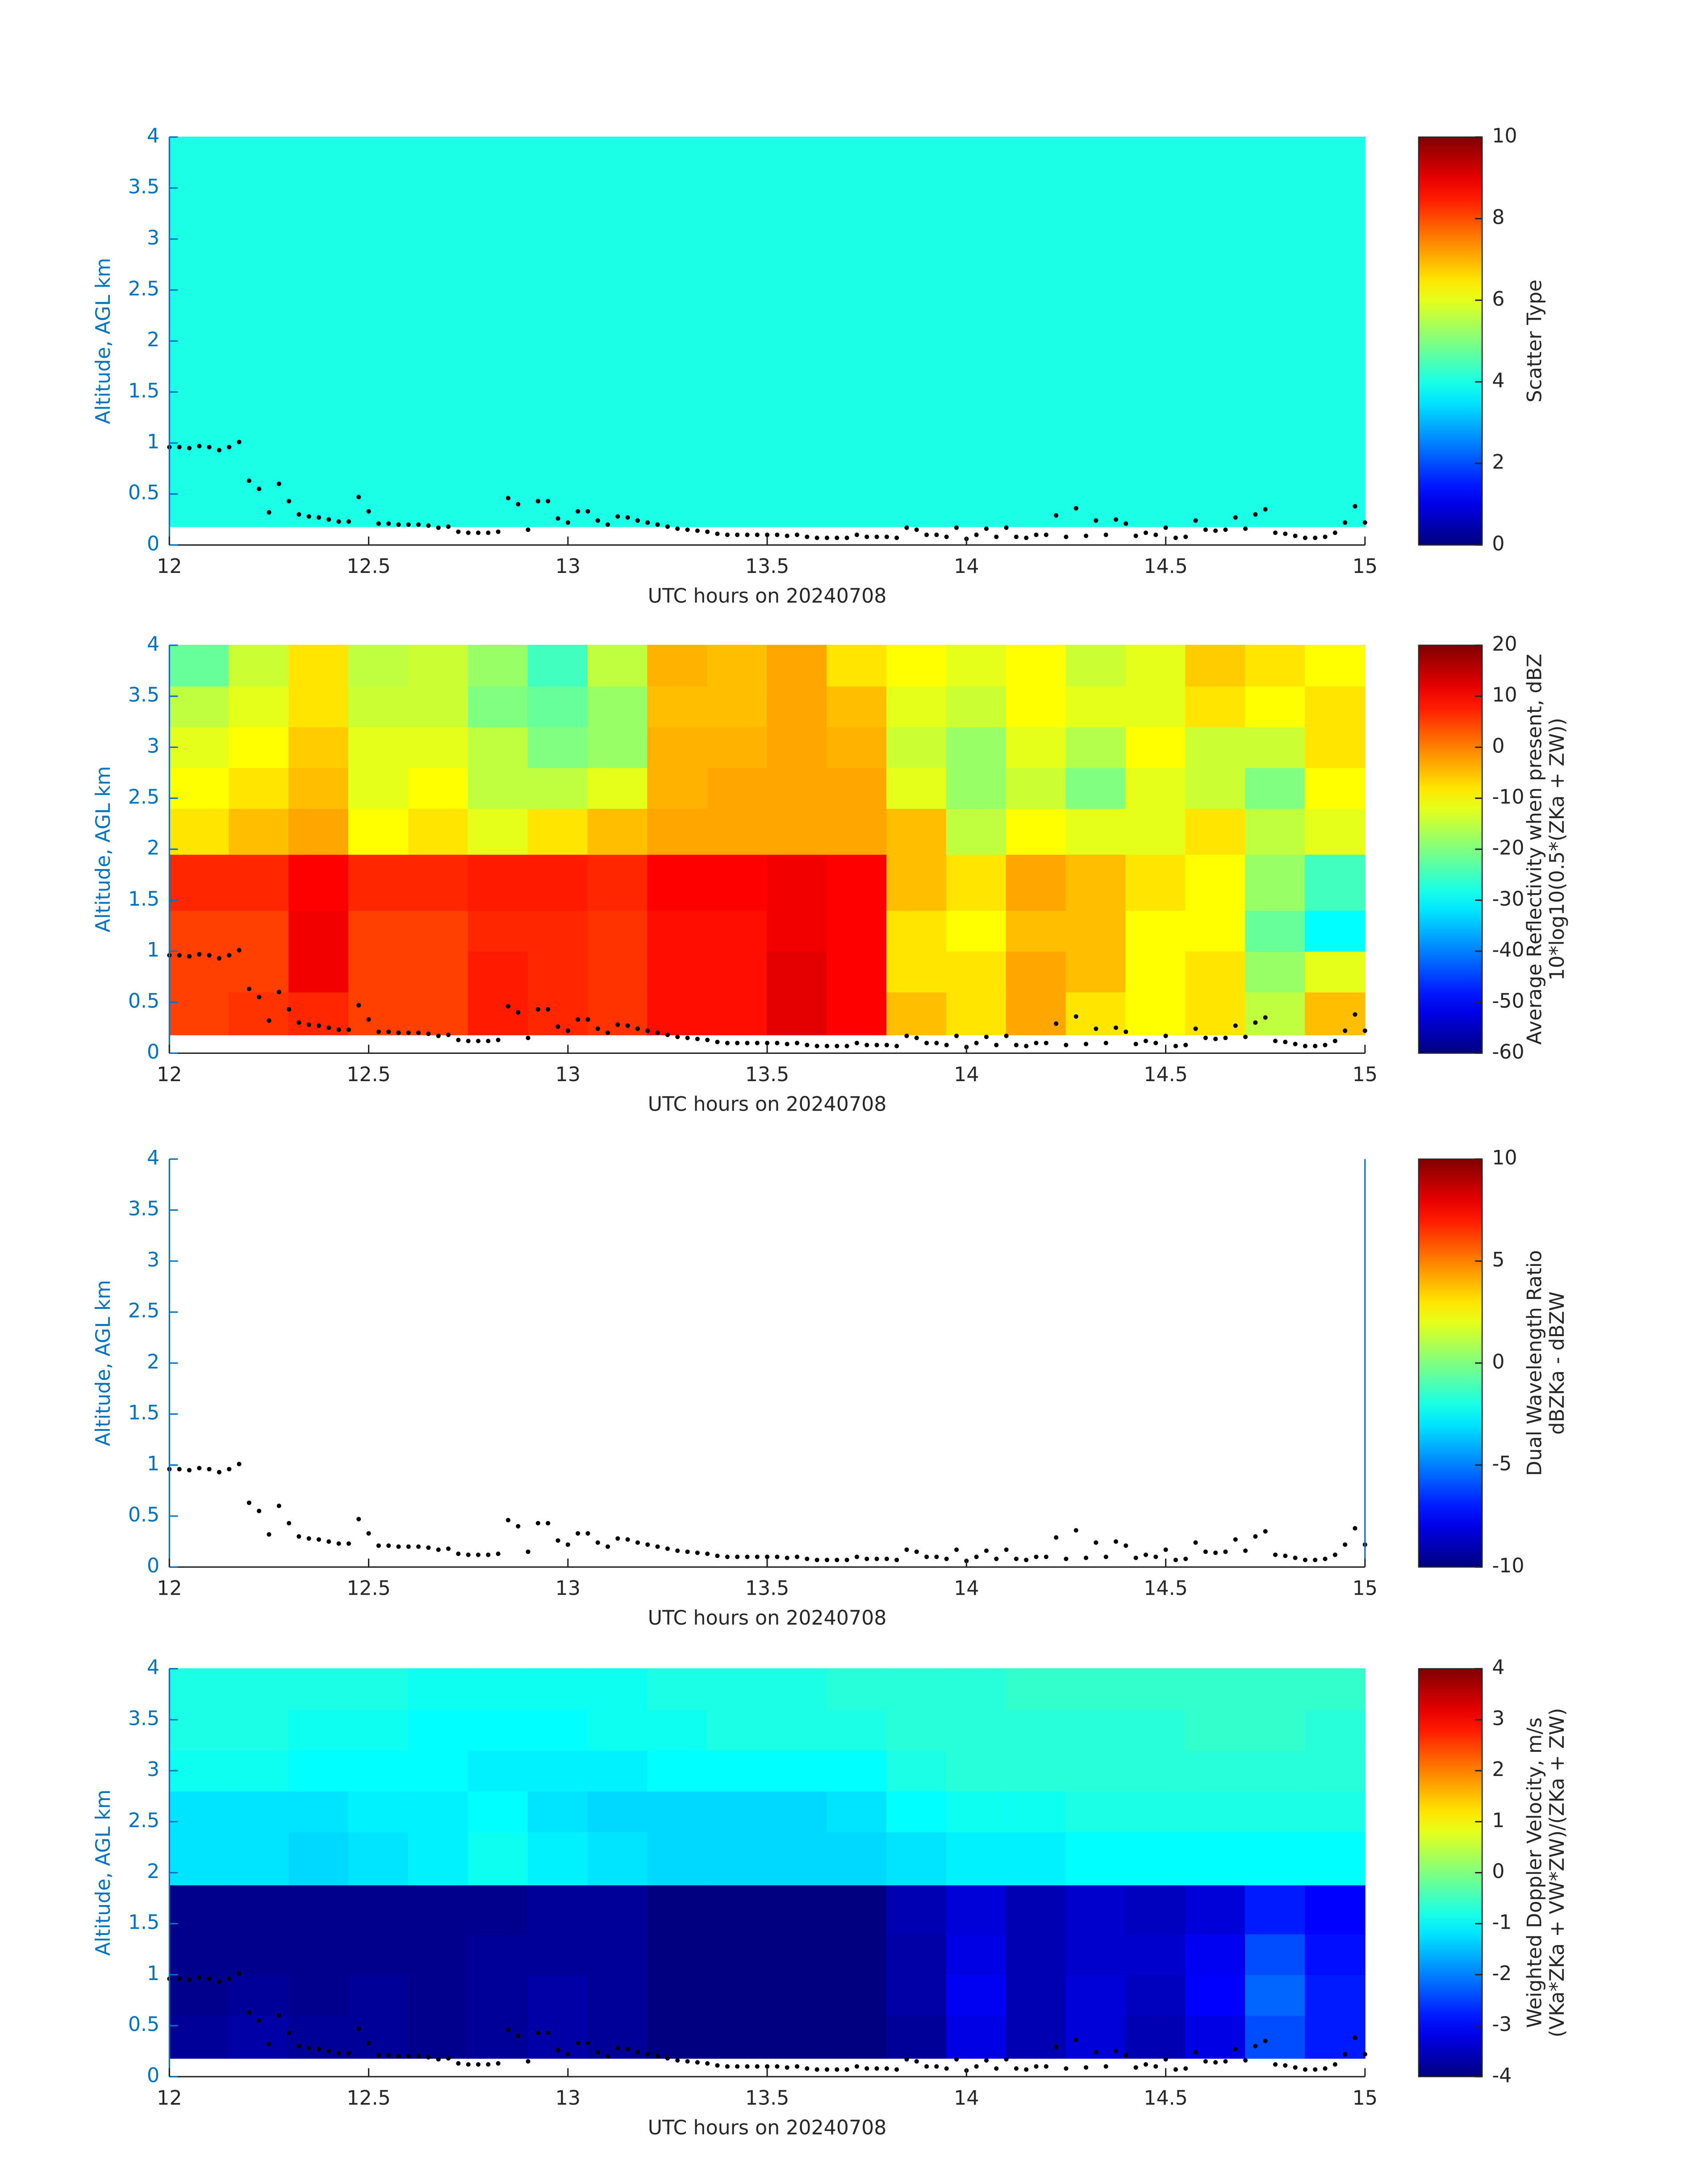 This screenshot has height=2177, width=1708. What do you see at coordinates (567, 1588) in the screenshot?
I see `x-tick-label: 13` at bounding box center [567, 1588].